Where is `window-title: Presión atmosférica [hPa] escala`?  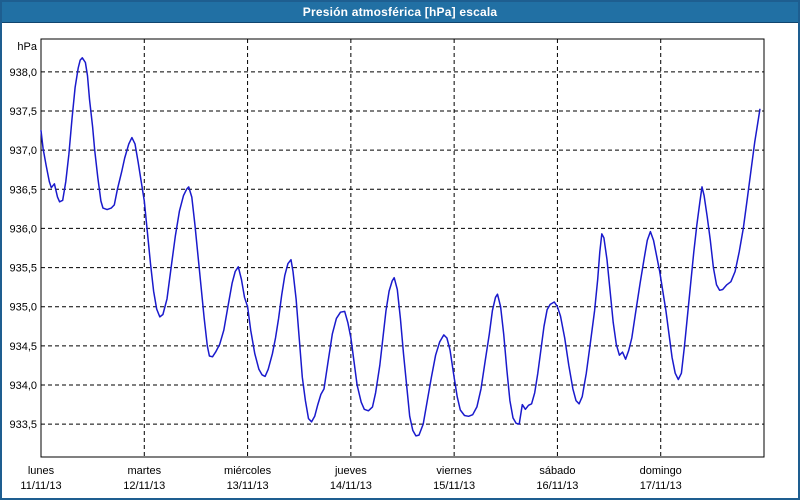 window-title: Presión atmosférica [hPa] escala is located at coordinates (400, 12).